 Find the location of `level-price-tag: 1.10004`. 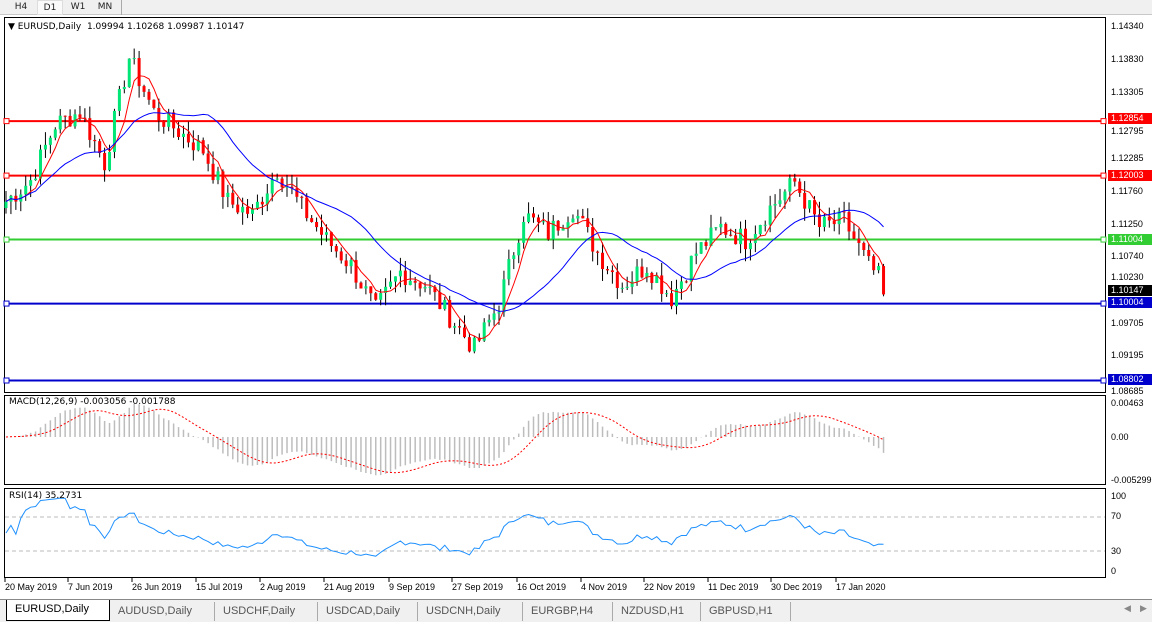

level-price-tag: 1.10004 is located at coordinates (1130, 302).